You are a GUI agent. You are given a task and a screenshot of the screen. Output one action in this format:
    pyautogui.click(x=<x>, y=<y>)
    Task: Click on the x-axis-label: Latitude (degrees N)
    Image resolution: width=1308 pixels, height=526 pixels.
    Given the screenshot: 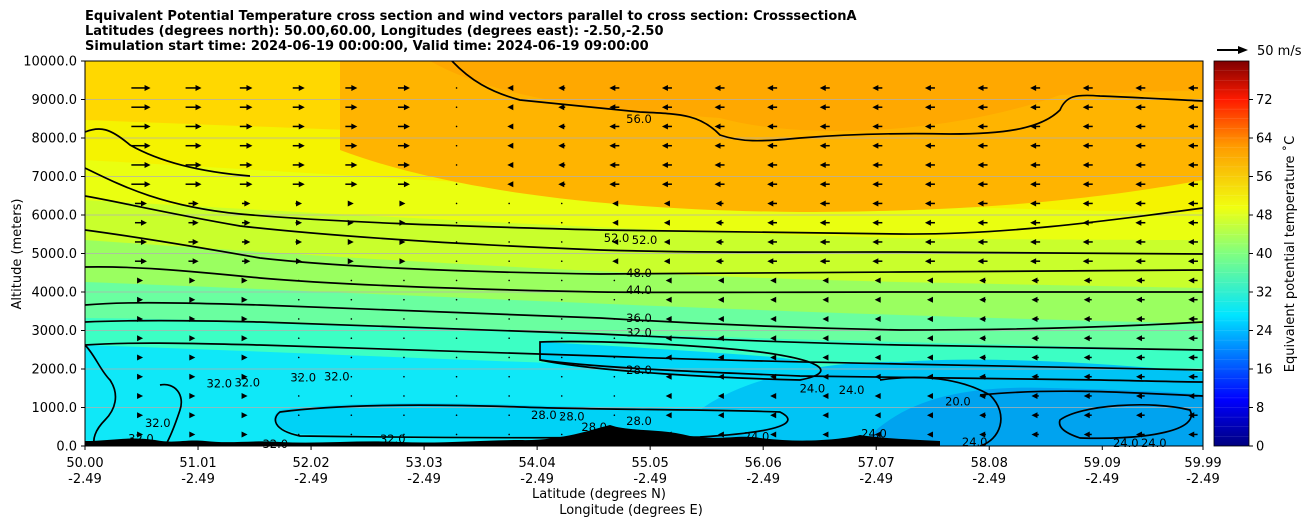 What is the action you would take?
    pyautogui.click(x=599, y=494)
    